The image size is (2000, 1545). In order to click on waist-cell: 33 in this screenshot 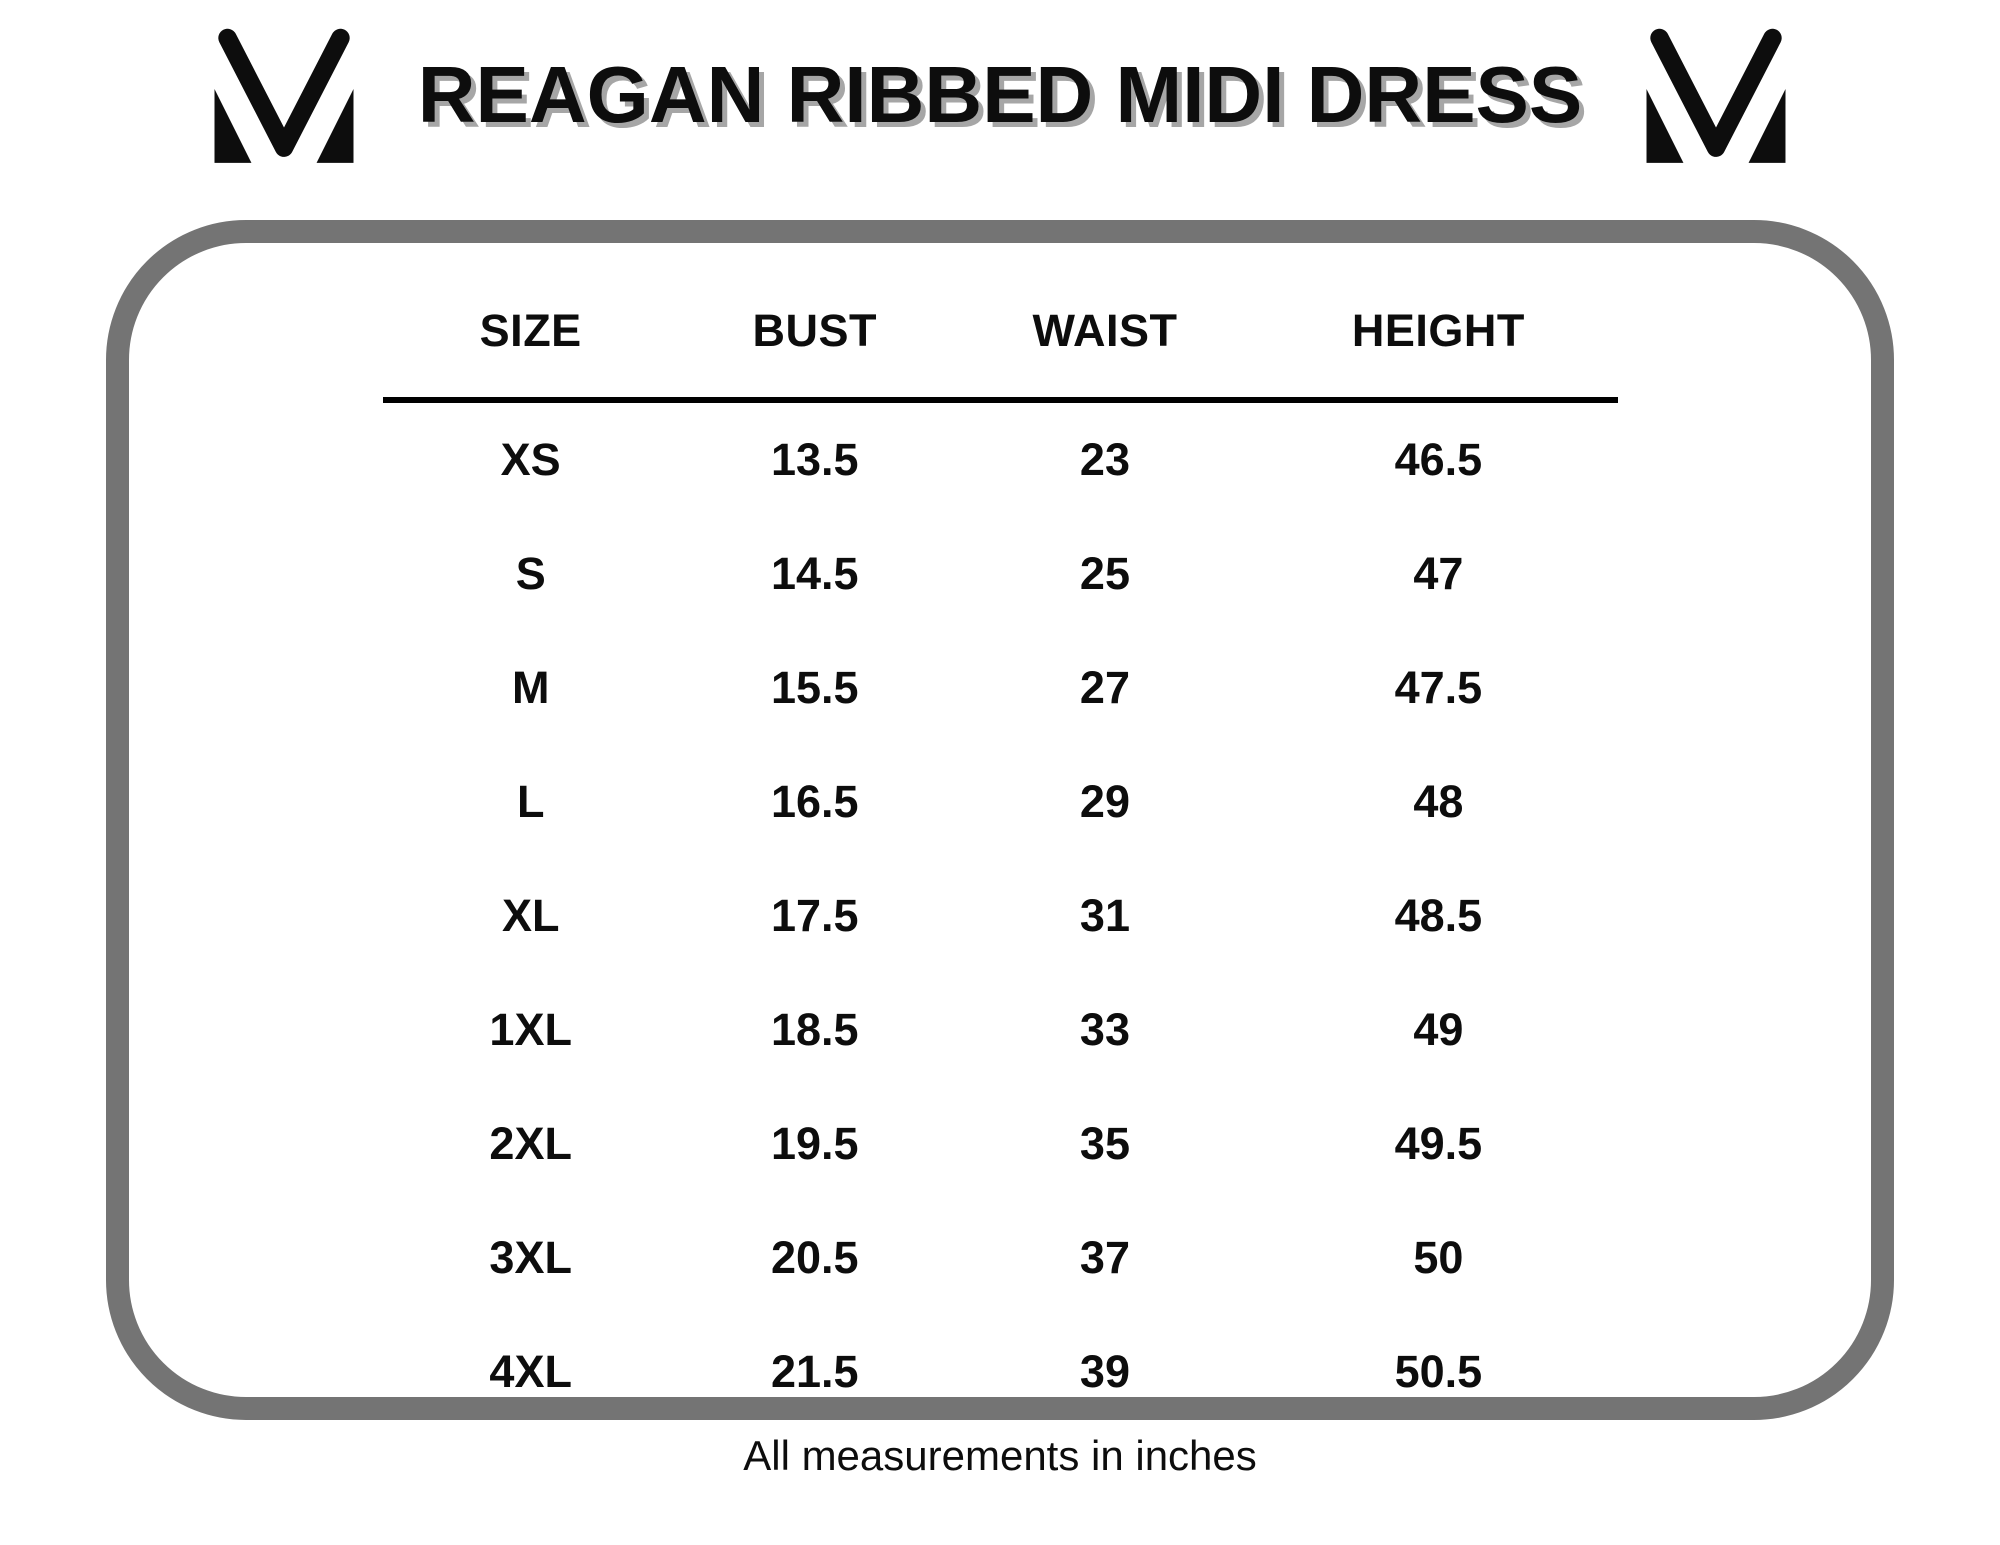, I will do `click(1104, 1029)`.